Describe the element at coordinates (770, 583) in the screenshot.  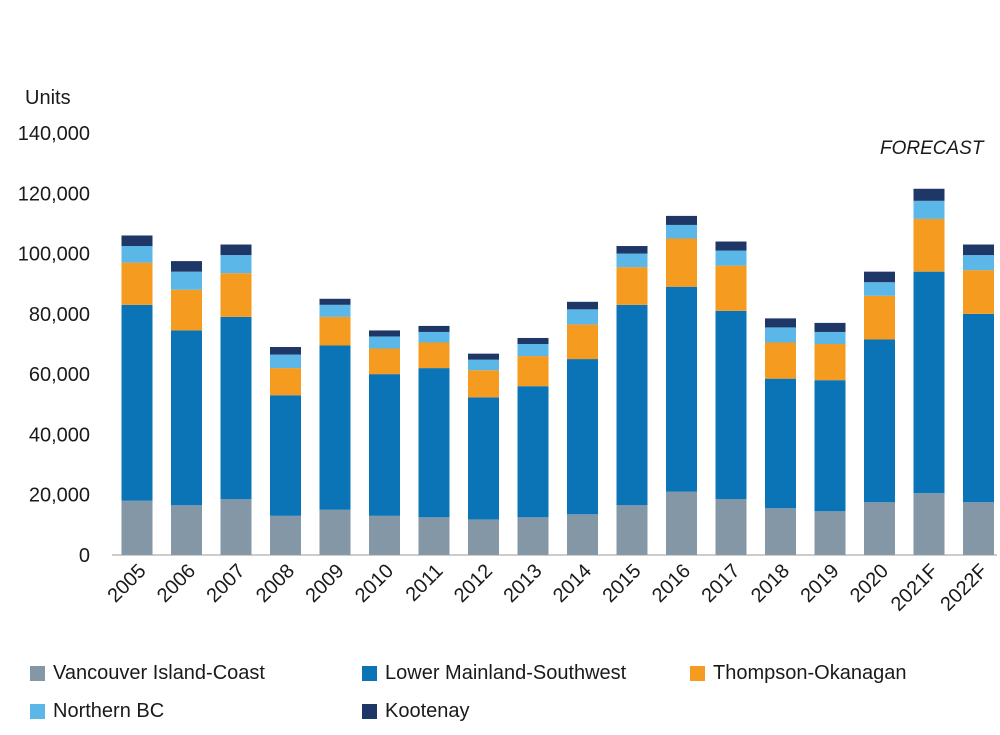
I see `x-tick-label: 2018` at that location.